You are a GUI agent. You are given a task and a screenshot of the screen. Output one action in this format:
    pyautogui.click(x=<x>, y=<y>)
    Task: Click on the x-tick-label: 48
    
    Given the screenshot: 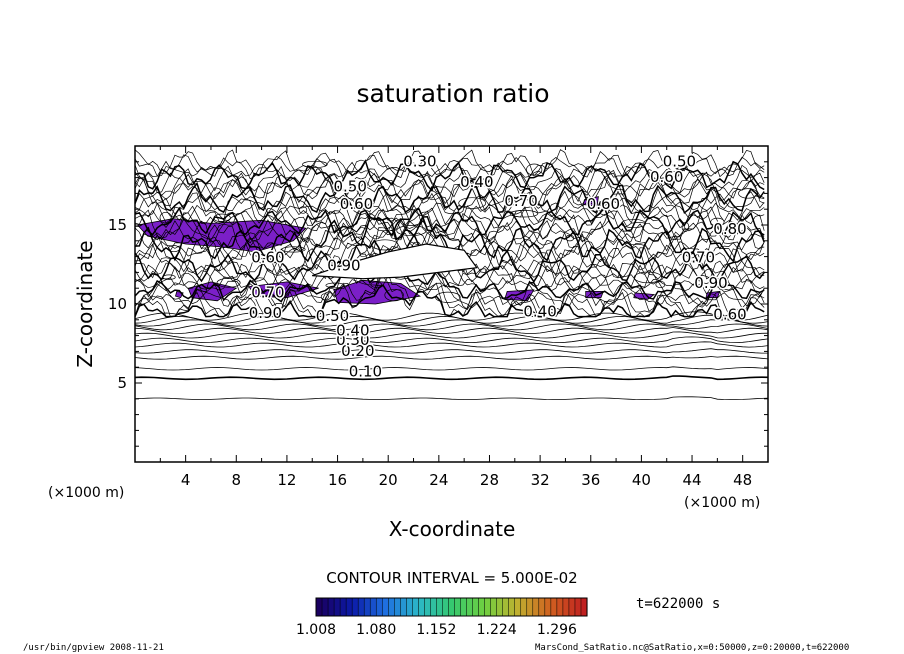 What is the action you would take?
    pyautogui.click(x=742, y=480)
    